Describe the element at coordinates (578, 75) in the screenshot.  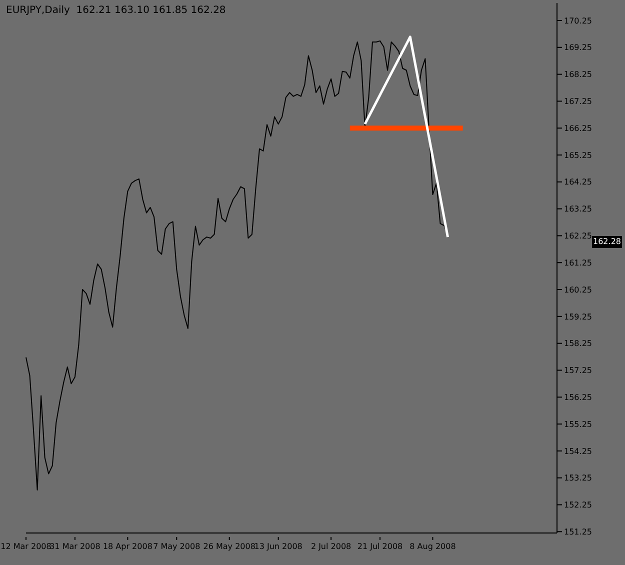
I see `y-tick-label: 168.25` at that location.